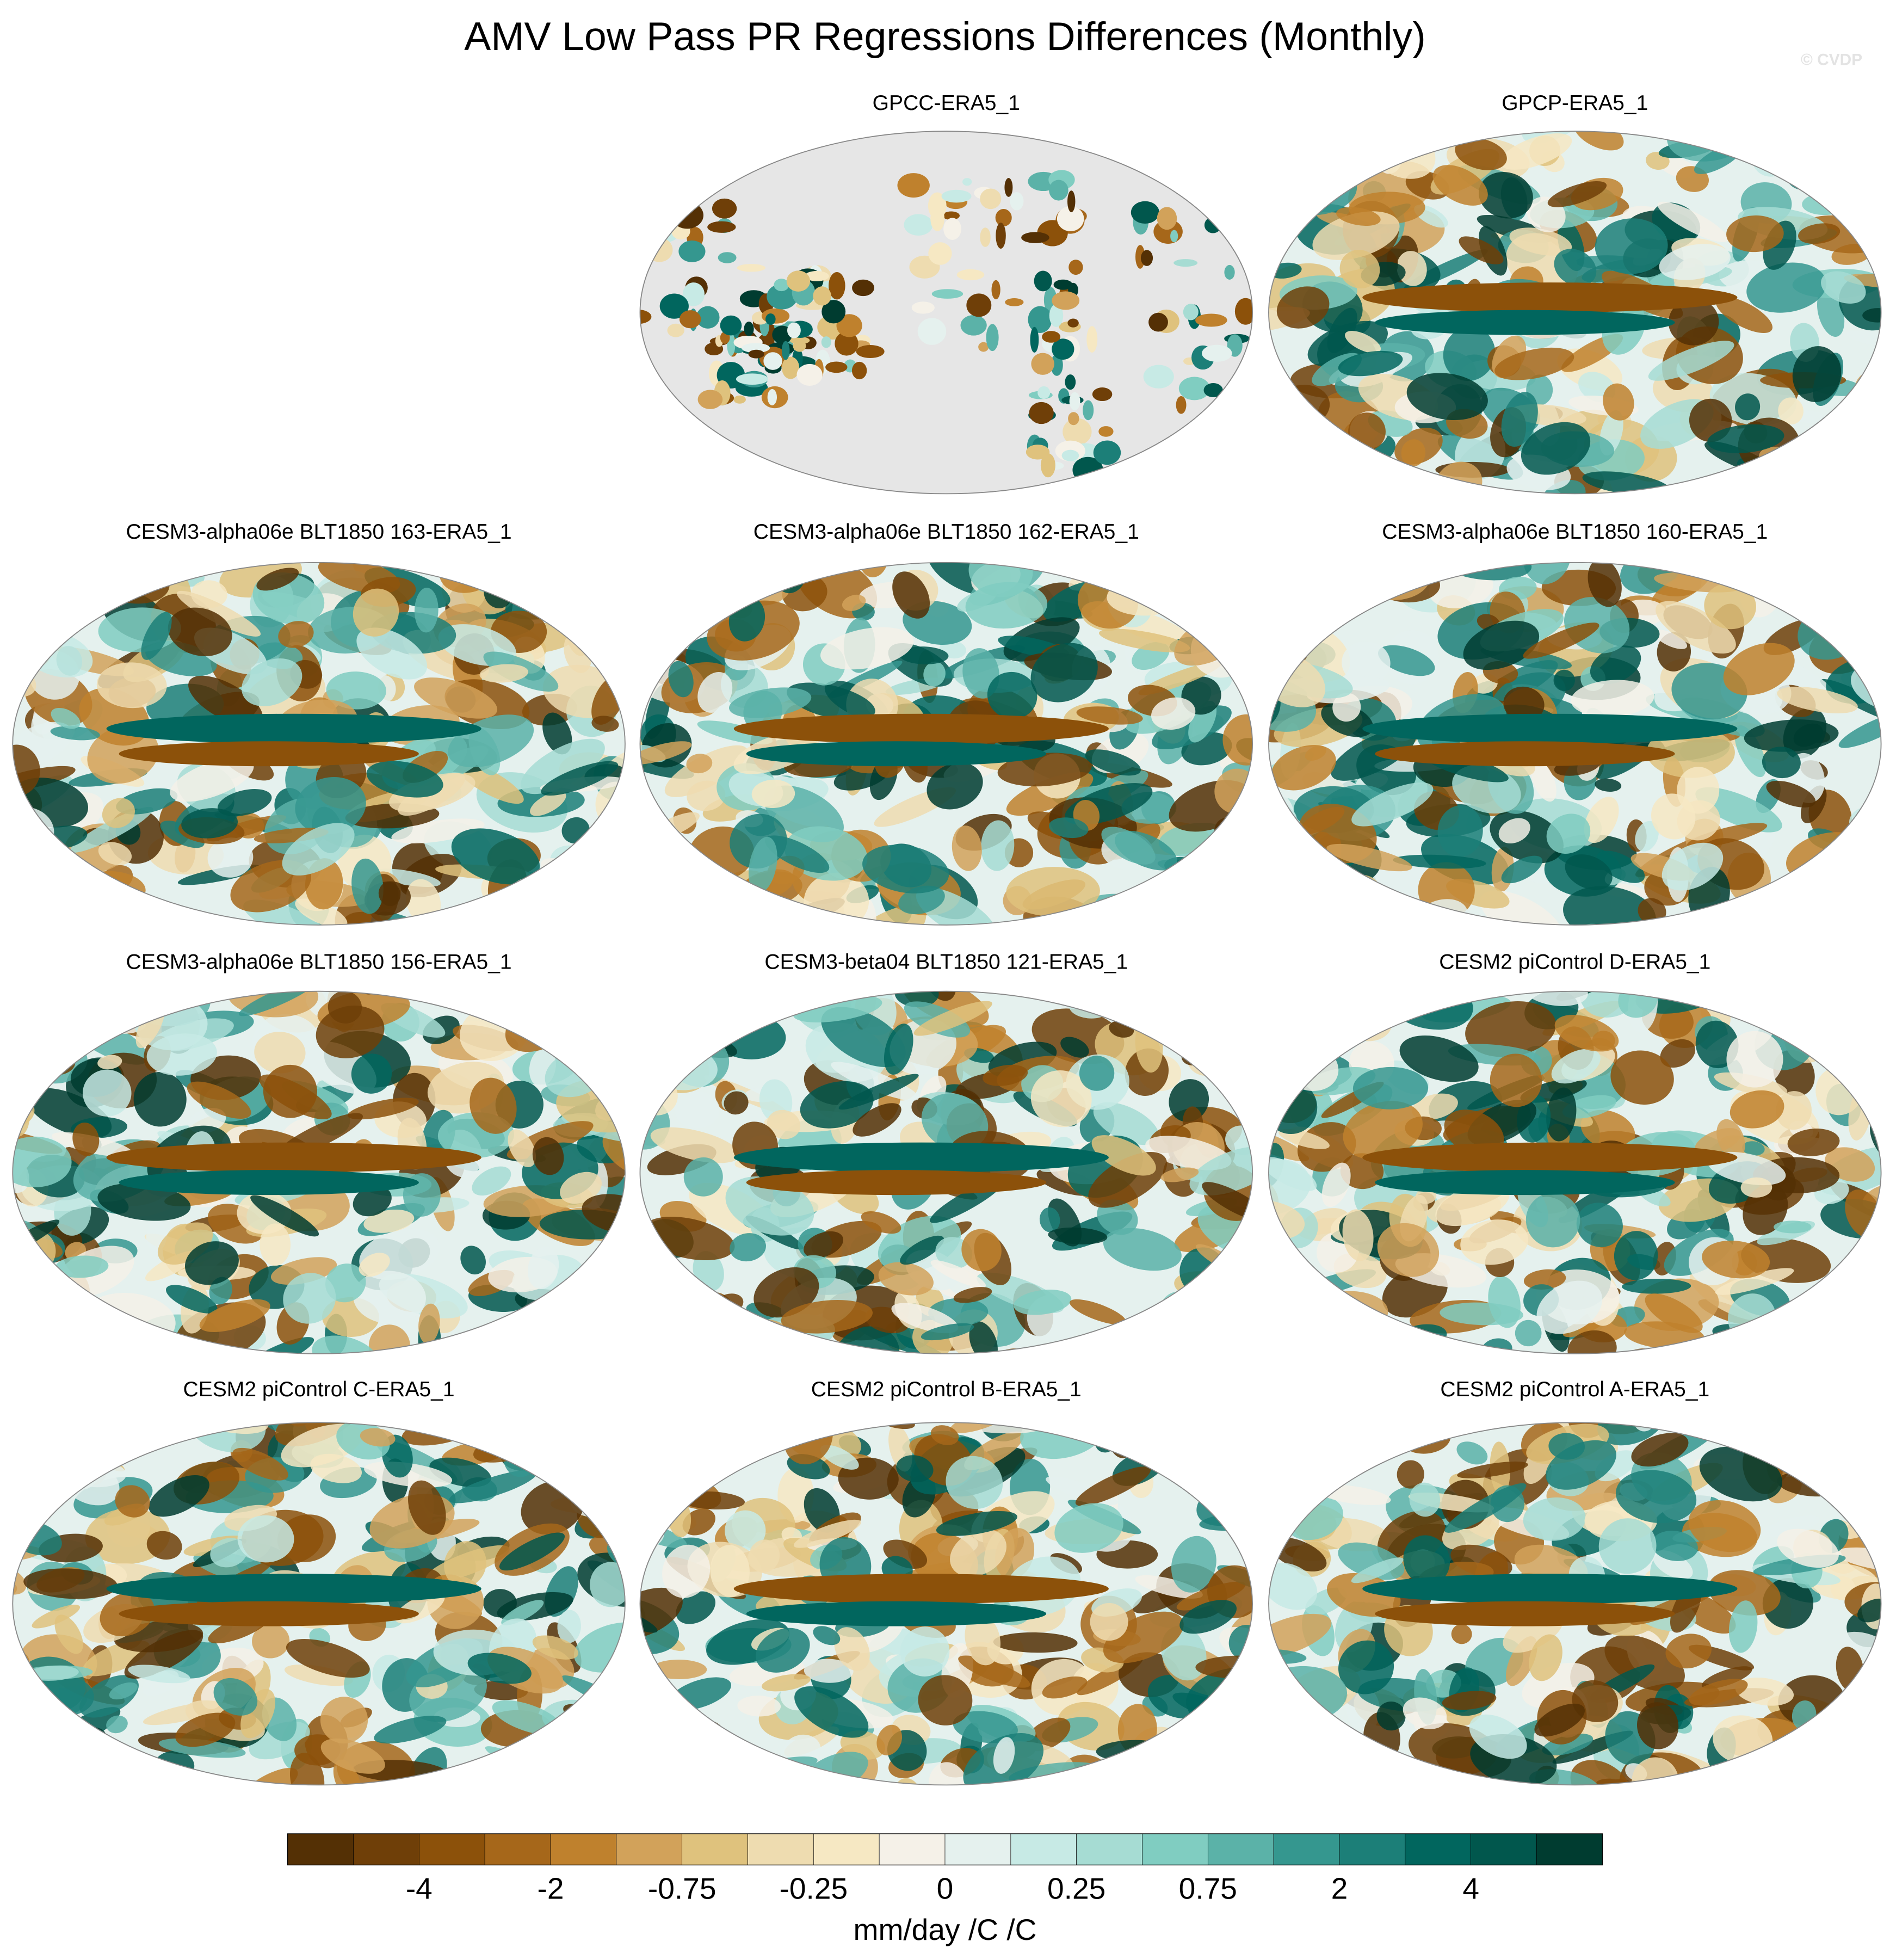 This screenshot has width=1890, height=1960. Describe the element at coordinates (1306, 1849) in the screenshot. I see `colorbar-box` at that location.